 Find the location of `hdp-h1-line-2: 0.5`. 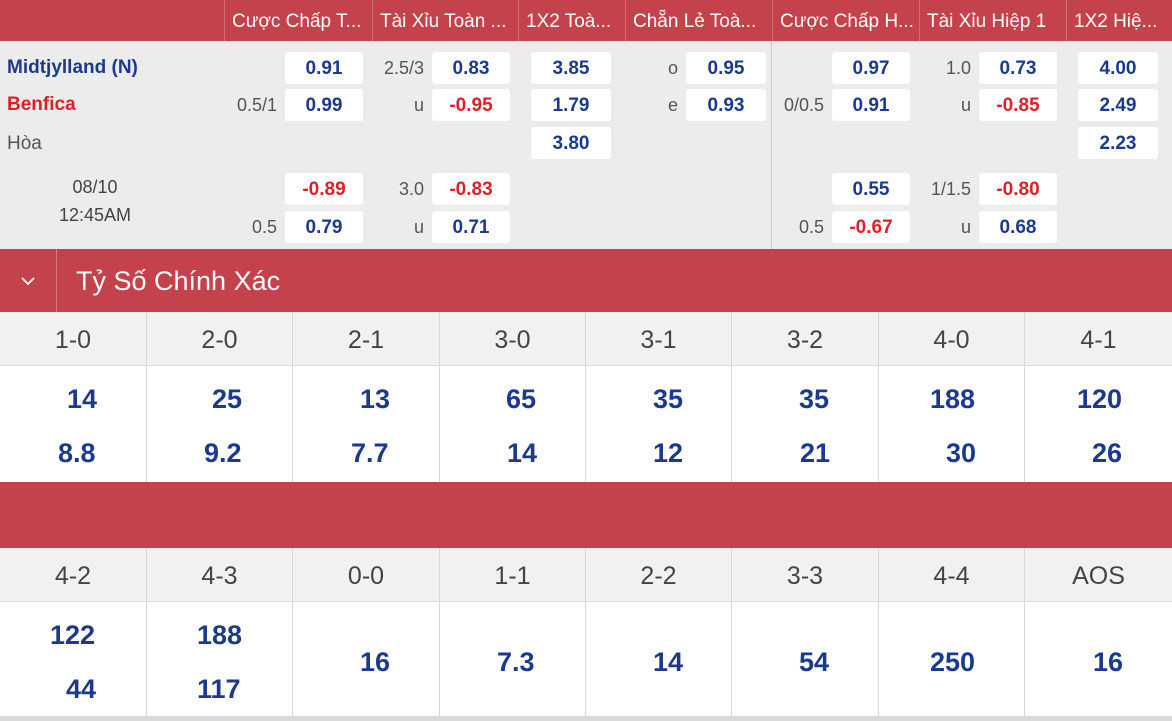

hdp-h1-line-2: 0.5 is located at coordinates (811, 227).